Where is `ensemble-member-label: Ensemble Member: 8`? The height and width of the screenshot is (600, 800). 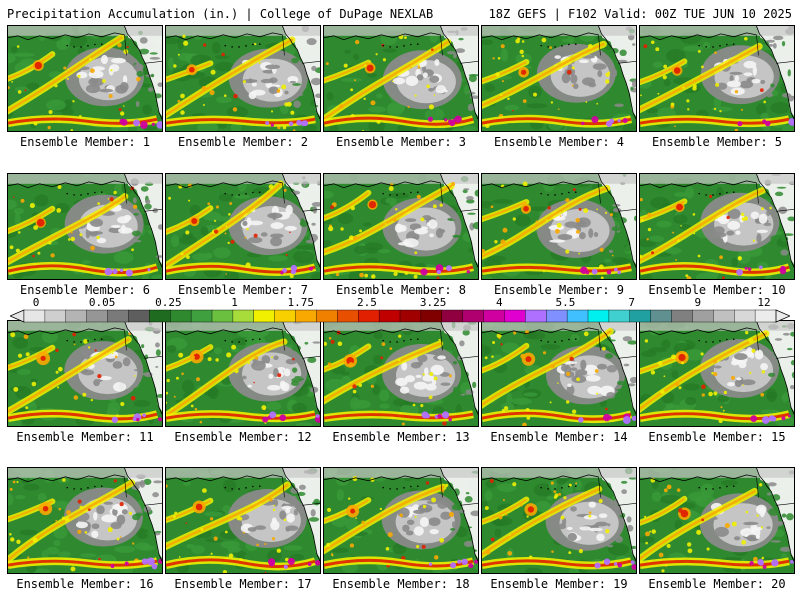 ensemble-member-label: Ensemble Member: 8 is located at coordinates (401, 290).